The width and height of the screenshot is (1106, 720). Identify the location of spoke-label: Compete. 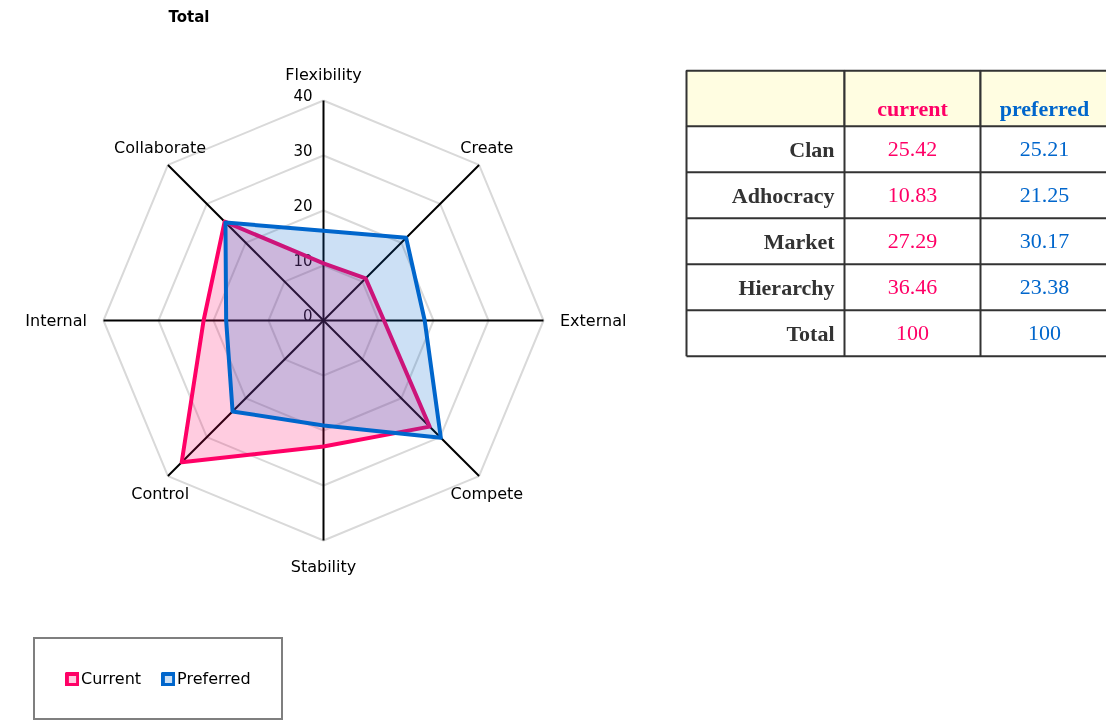
(487, 493).